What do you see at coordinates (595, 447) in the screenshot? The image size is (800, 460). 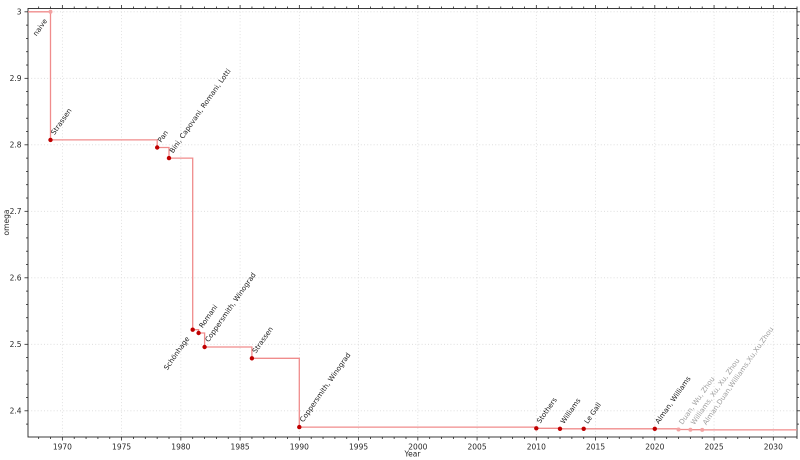 I see `x-tick-label: 2015` at bounding box center [595, 447].